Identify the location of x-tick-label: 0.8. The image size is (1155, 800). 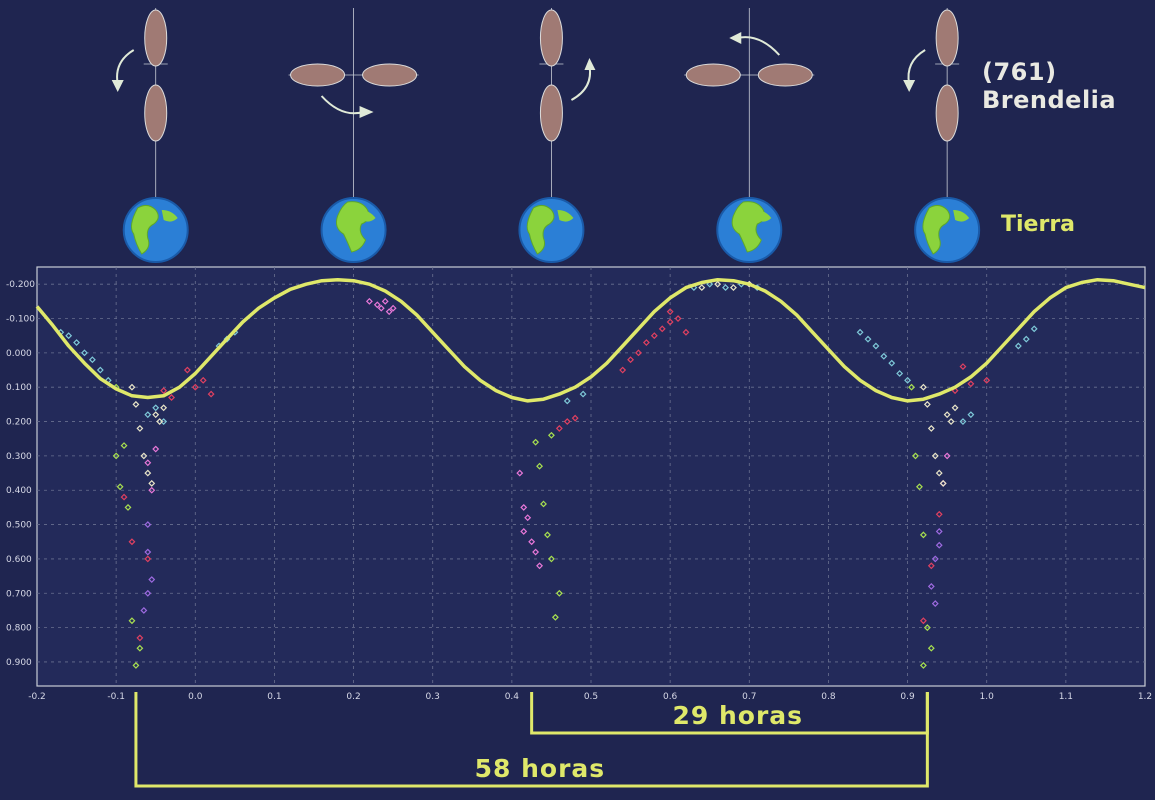
(828, 697).